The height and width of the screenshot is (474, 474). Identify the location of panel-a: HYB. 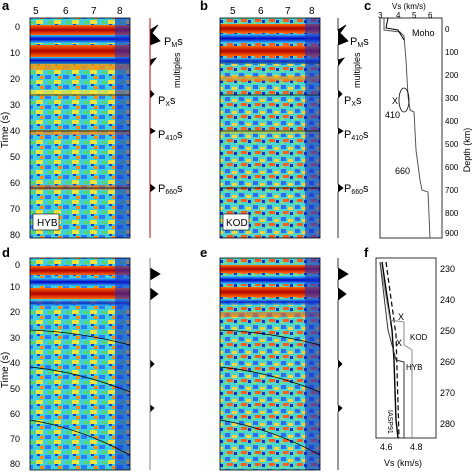
(80, 128).